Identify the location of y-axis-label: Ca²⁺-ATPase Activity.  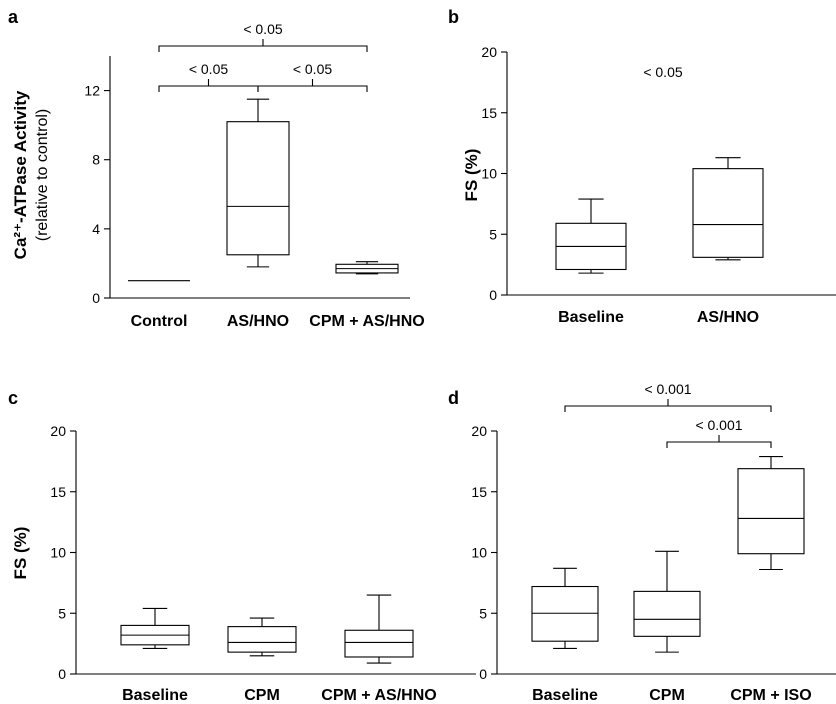
(20, 174).